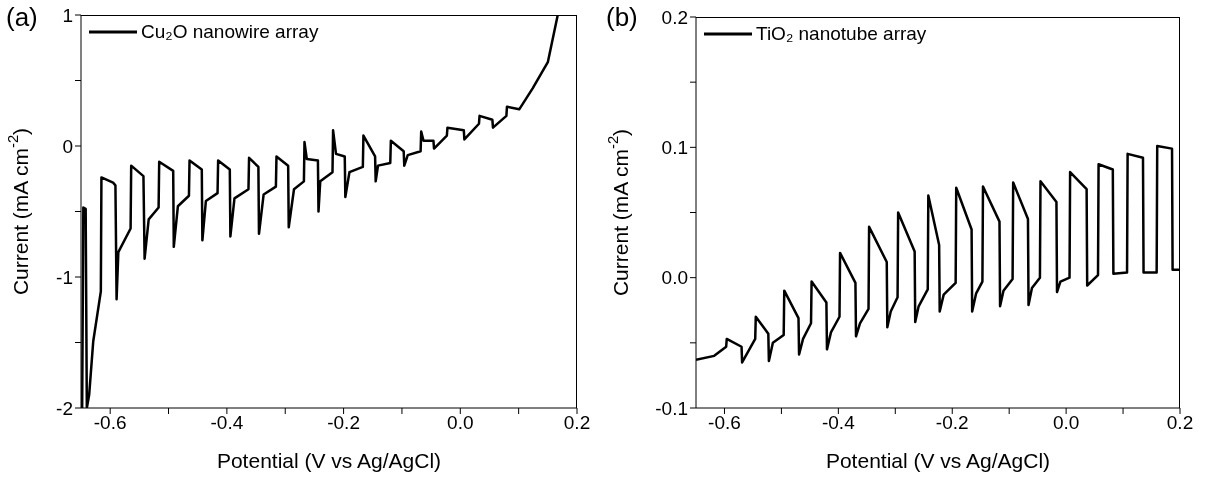 This screenshot has width=1206, height=493. I want to click on legend-label: TiO₂ nanotube array, so click(841, 34).